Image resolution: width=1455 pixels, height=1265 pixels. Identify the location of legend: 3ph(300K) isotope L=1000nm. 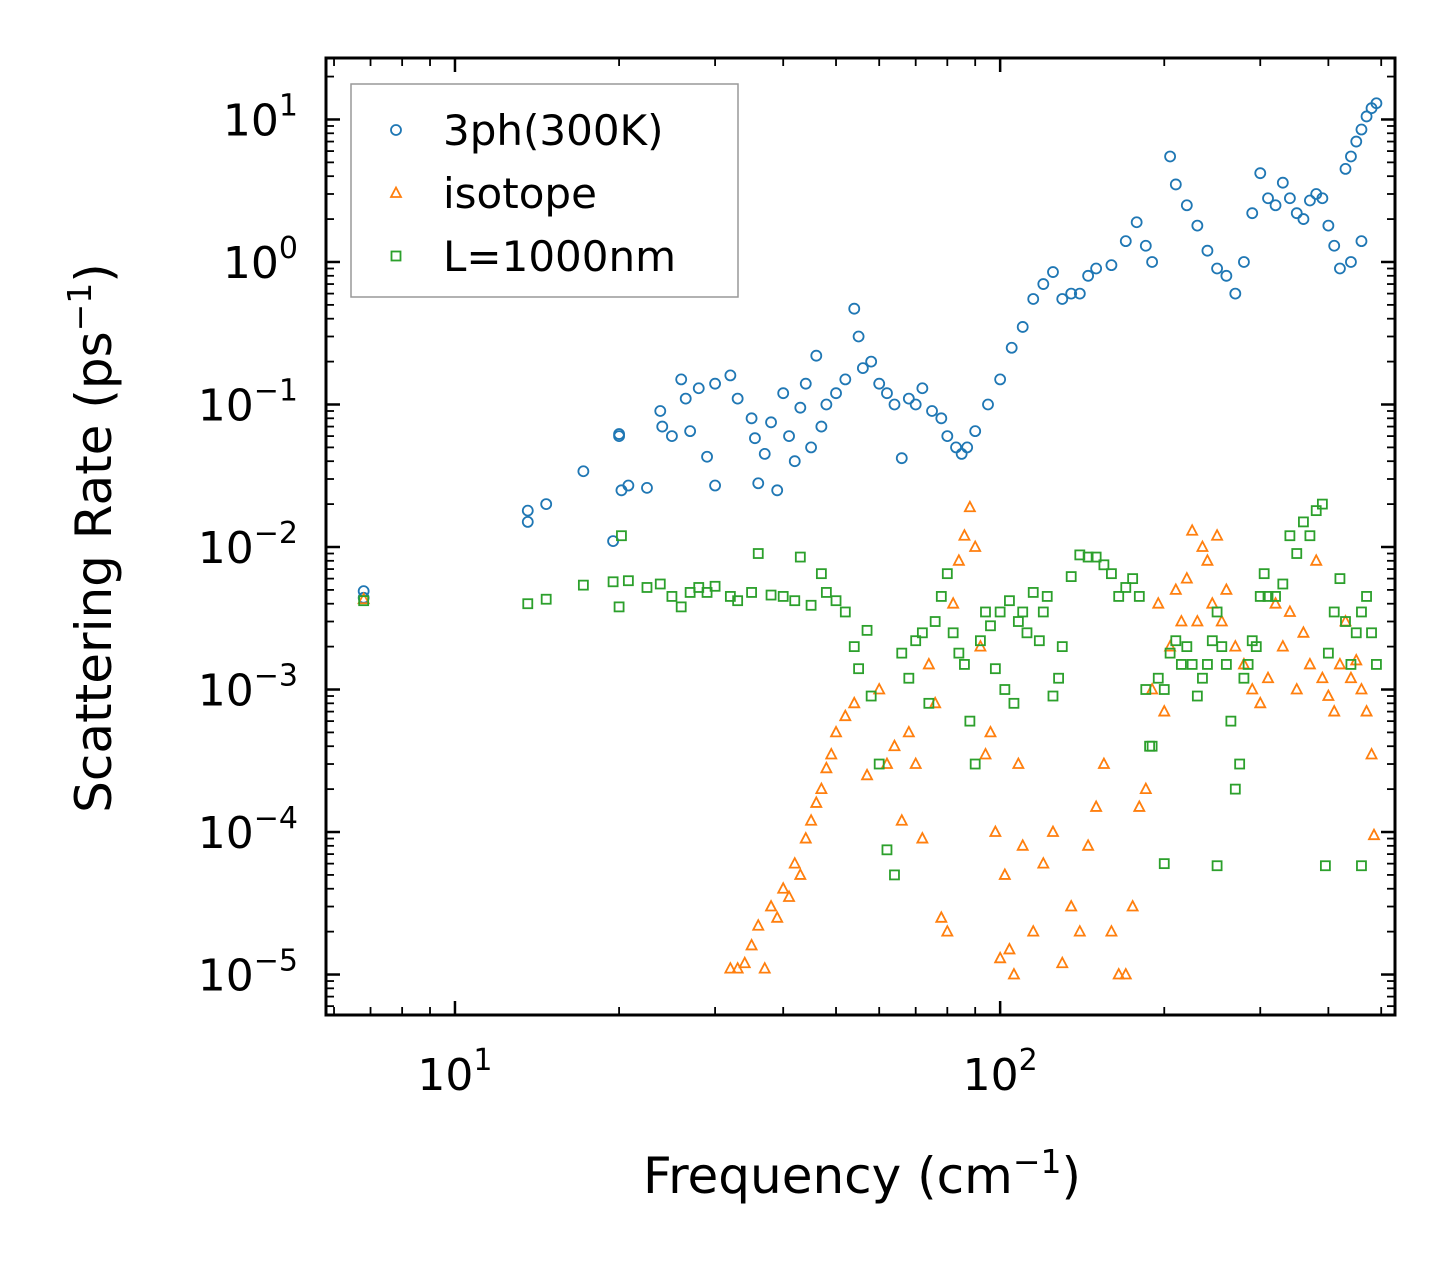
(544, 190).